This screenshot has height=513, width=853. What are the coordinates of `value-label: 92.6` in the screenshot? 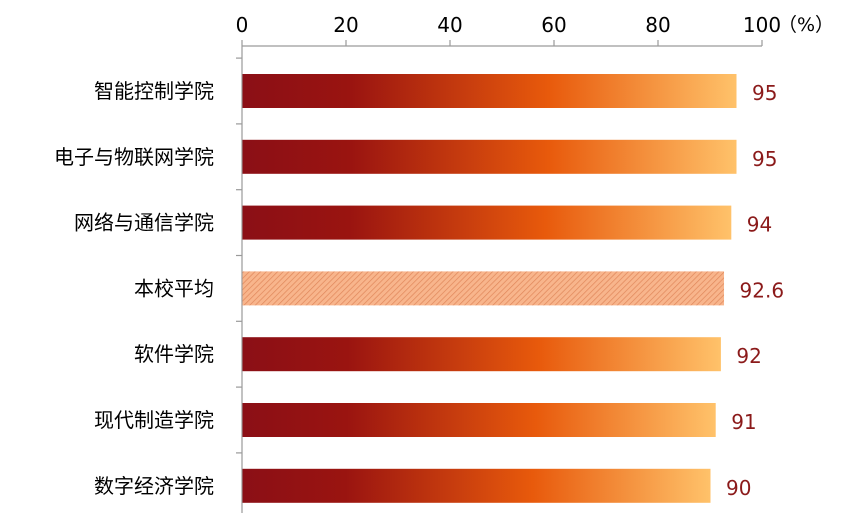 It's located at (762, 290).